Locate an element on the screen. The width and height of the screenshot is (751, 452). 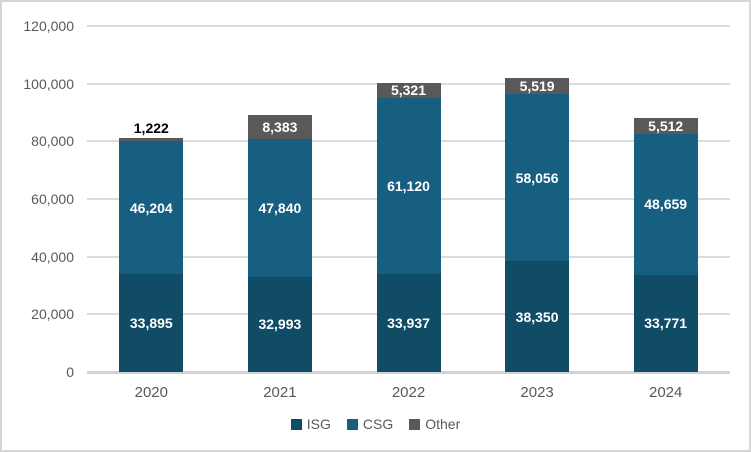
legend-label-csg: CSG is located at coordinates (378, 424).